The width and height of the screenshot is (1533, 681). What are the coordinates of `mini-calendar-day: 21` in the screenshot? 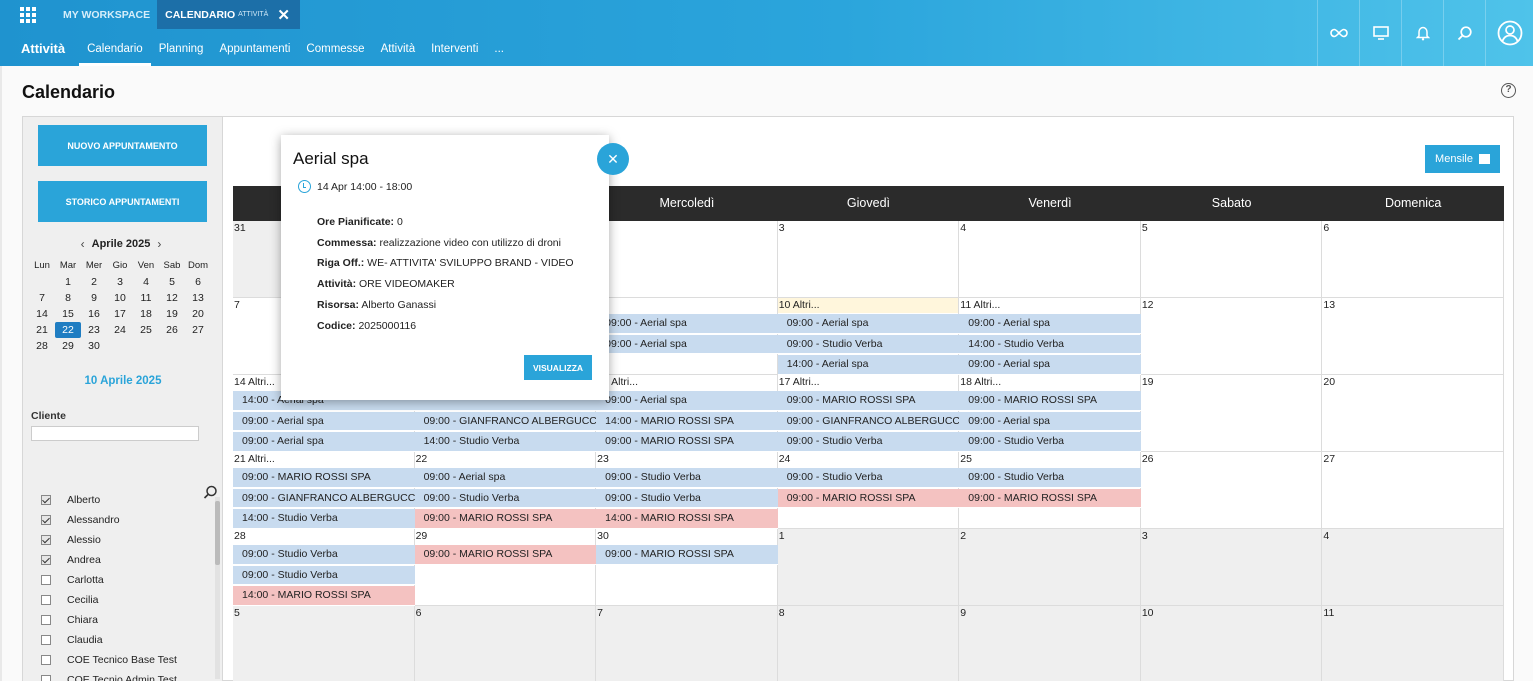 It's located at (42, 330).